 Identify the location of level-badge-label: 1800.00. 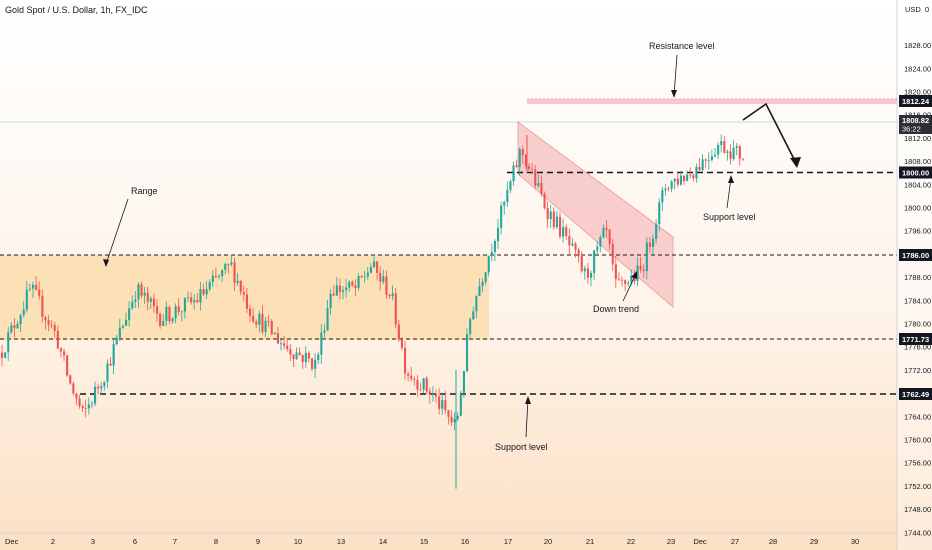
(915, 173).